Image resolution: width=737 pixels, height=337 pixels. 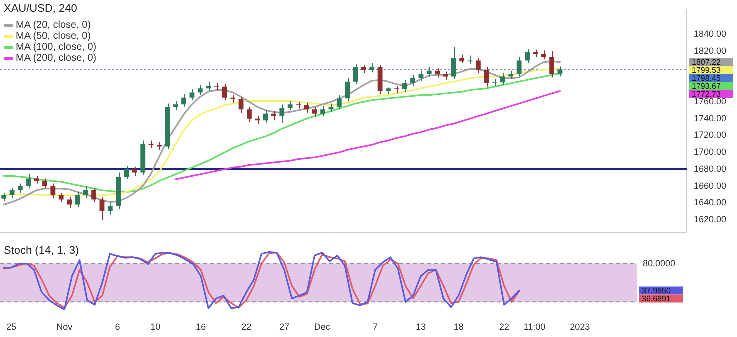 What do you see at coordinates (322, 327) in the screenshot?
I see `x-tick-label: Dec` at bounding box center [322, 327].